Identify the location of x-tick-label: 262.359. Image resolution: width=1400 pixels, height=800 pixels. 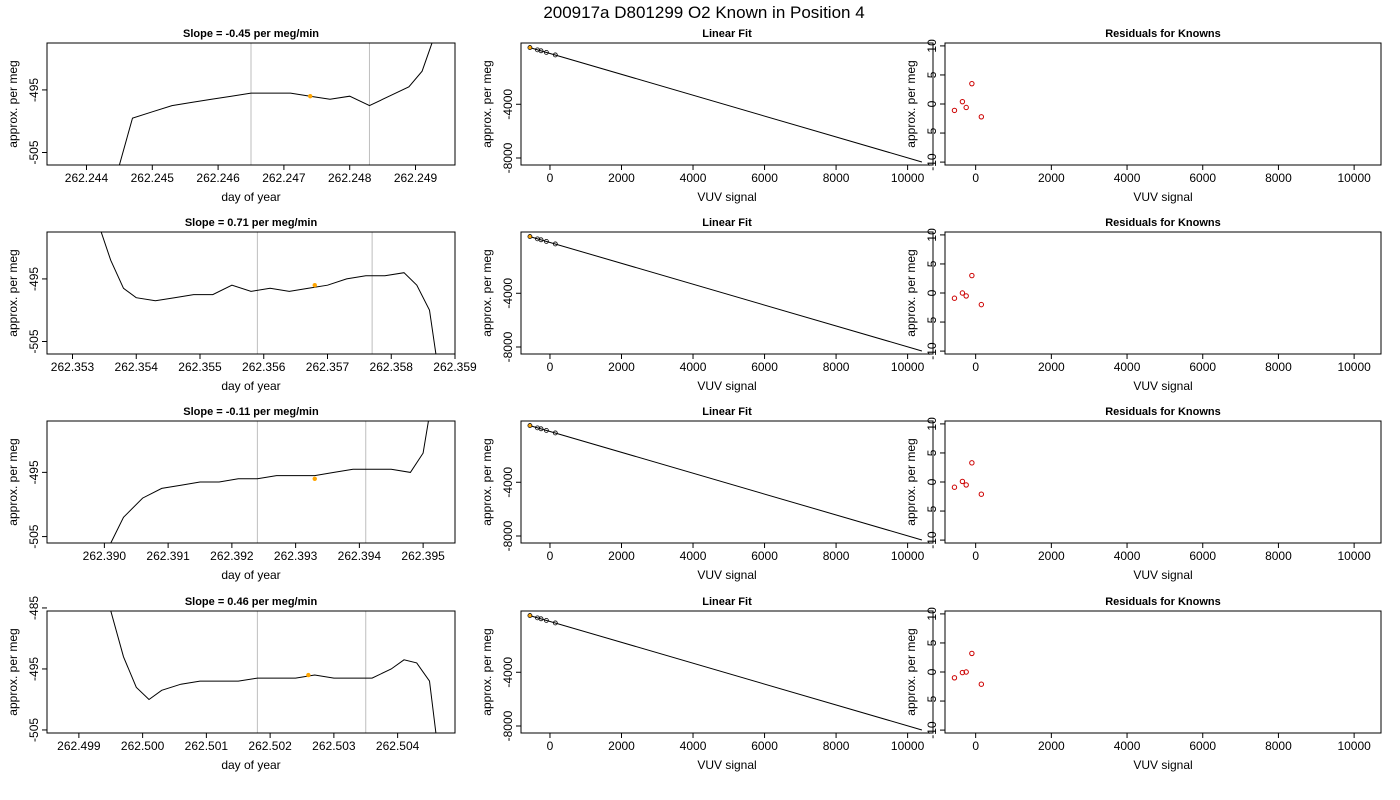
(455, 367).